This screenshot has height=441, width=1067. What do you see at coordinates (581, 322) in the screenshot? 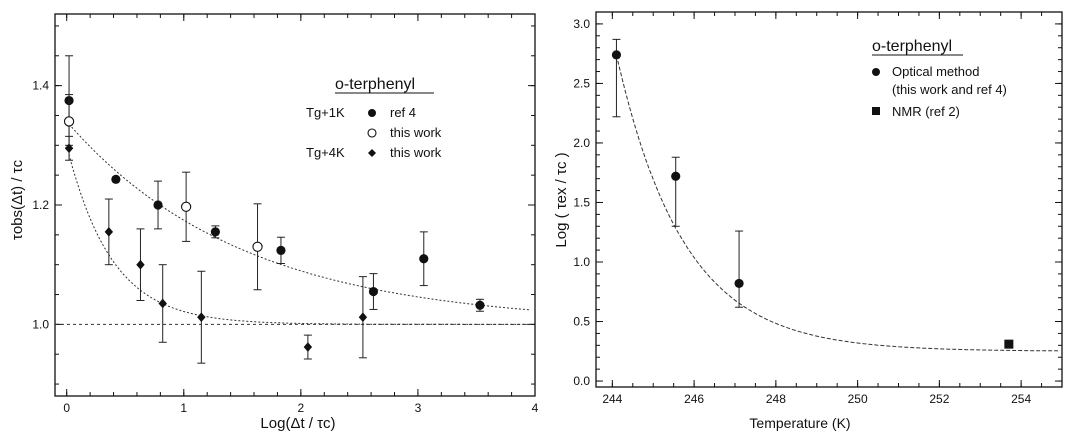
I see `y-tick-label: 0.5` at bounding box center [581, 322].